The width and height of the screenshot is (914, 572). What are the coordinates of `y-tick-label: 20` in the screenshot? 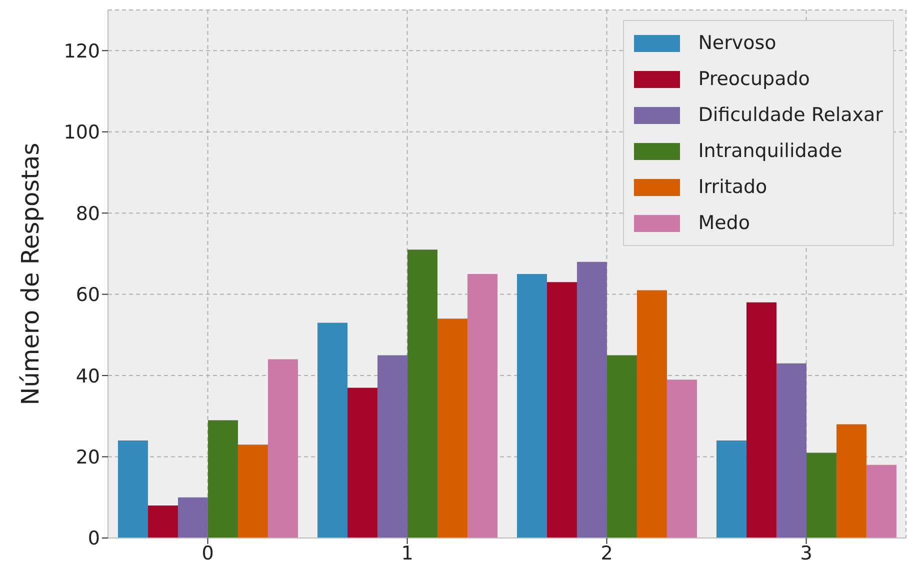 It's located at (88, 457).